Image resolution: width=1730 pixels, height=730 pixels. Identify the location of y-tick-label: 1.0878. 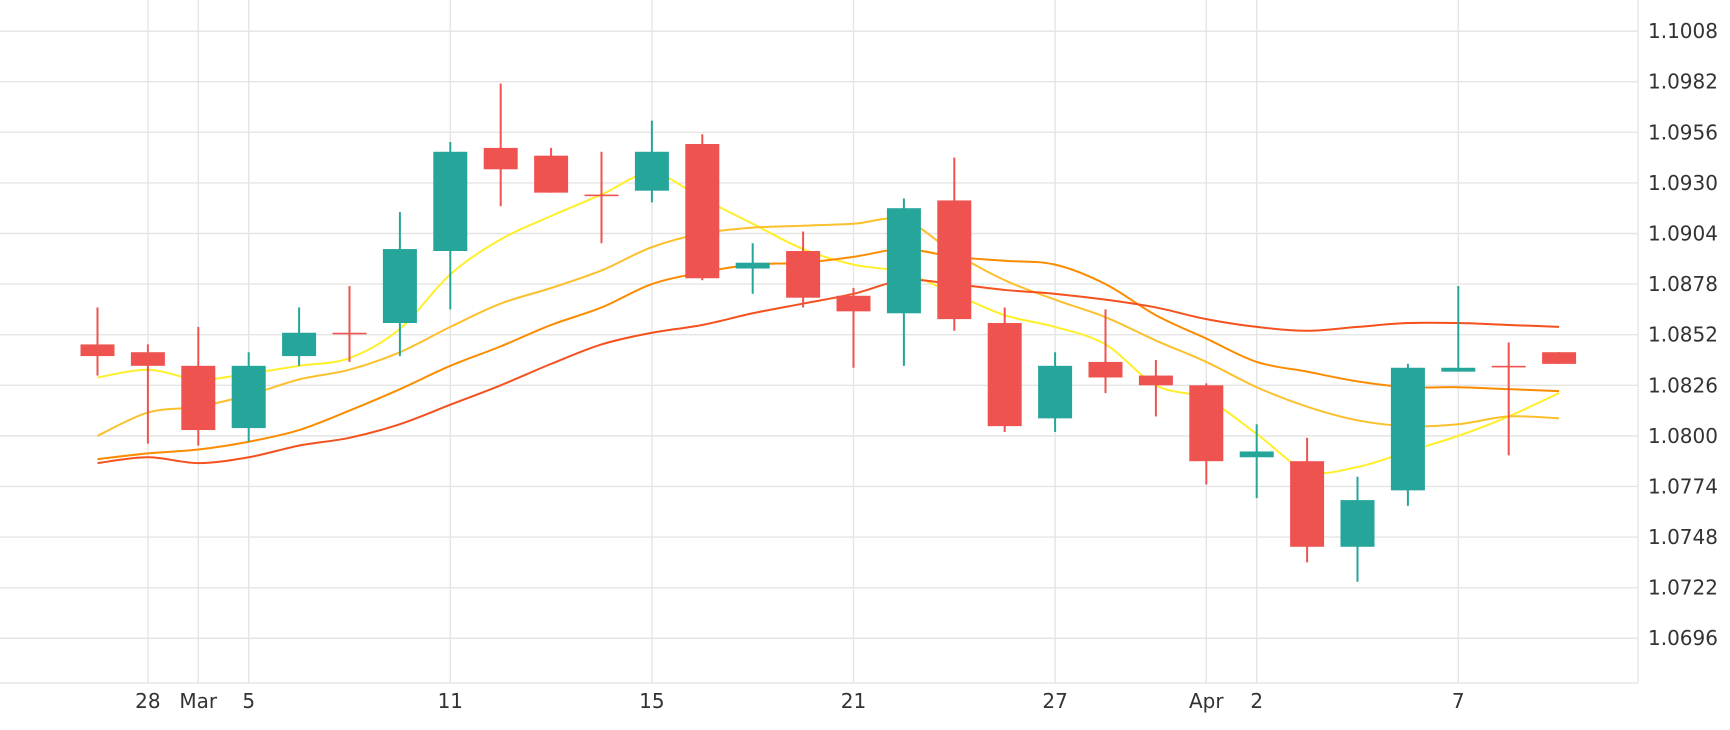
(1683, 284).